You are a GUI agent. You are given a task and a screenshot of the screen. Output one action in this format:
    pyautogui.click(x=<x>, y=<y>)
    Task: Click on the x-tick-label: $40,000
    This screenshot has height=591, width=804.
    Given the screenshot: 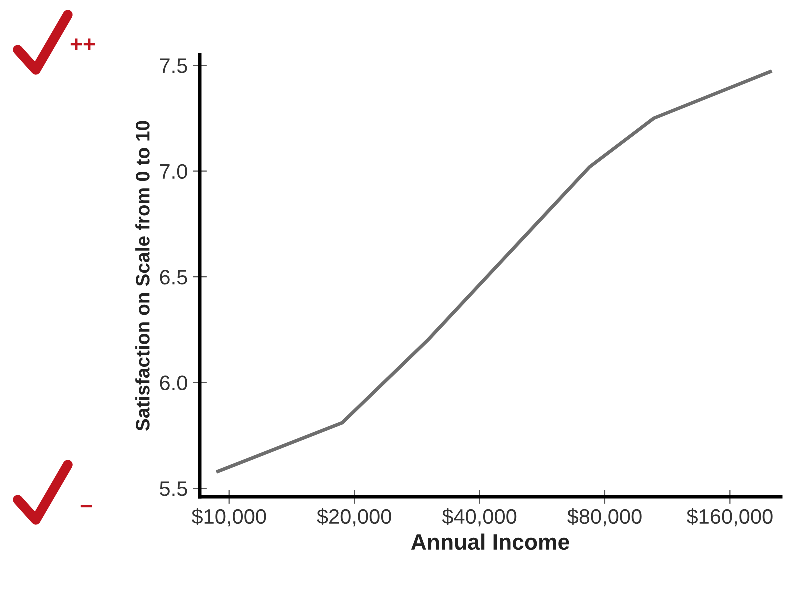 What is the action you would take?
    pyautogui.click(x=479, y=517)
    